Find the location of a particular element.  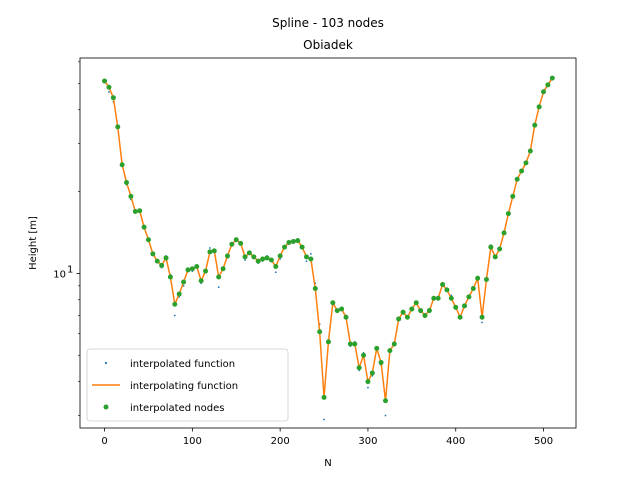

x-tick-label: 100 is located at coordinates (192, 441).